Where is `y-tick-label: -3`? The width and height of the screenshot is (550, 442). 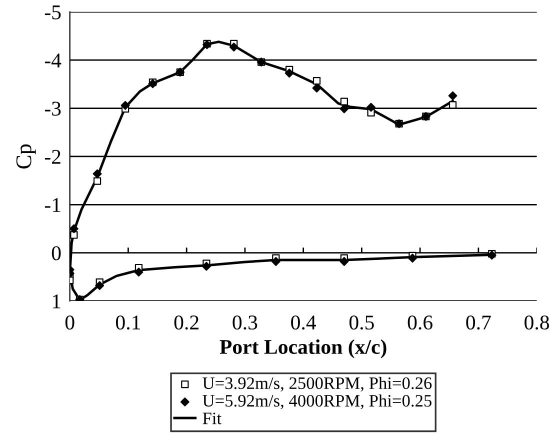
y-tick-label: -3 is located at coordinates (52, 109).